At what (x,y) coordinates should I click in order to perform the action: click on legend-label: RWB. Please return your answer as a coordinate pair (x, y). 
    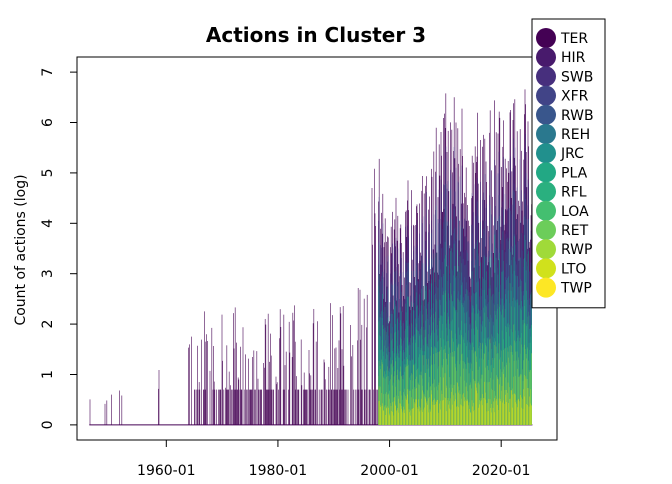
    Looking at the image, I should click on (577, 116).